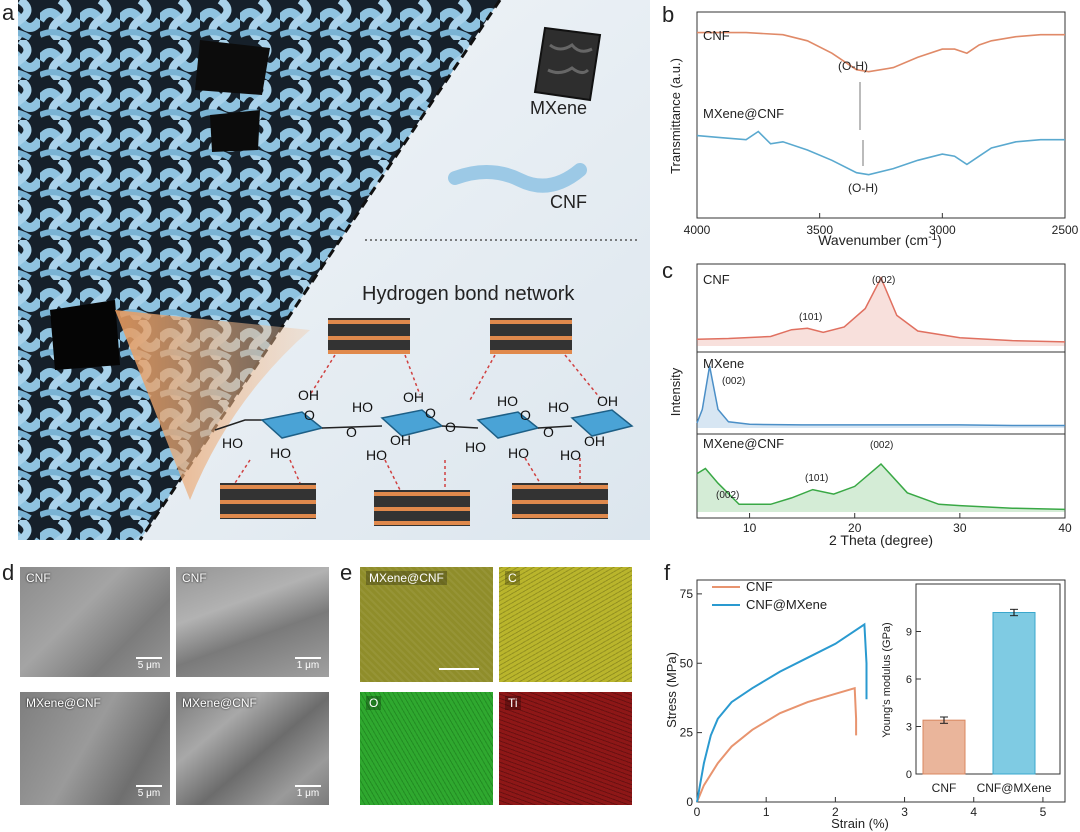 This screenshot has width=1080, height=832. I want to click on ftir-line-mxene-cnf, so click(880, 153).